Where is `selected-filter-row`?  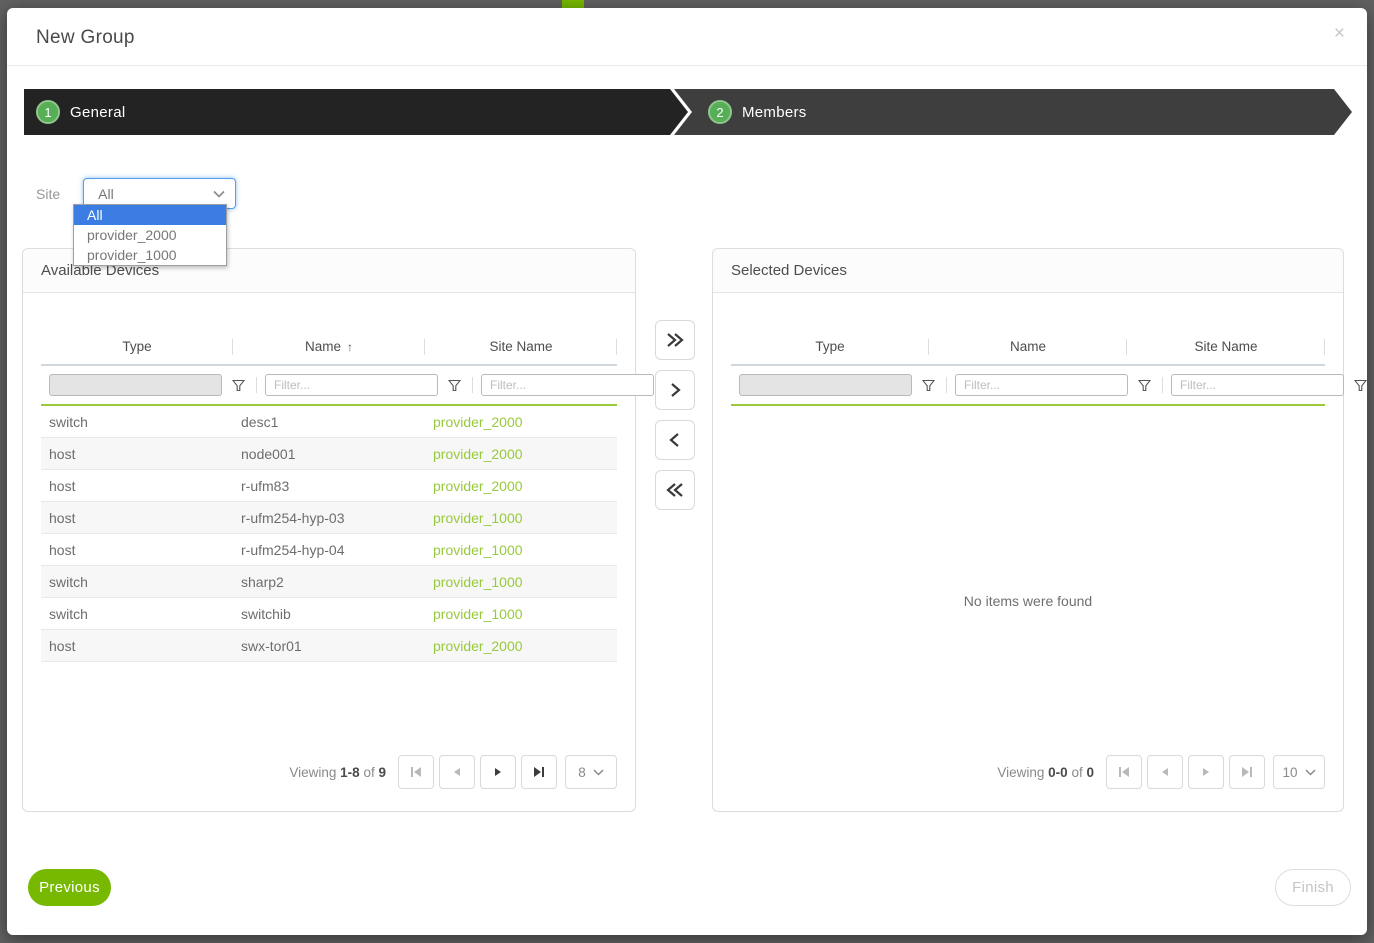 selected-filter-row is located at coordinates (1049, 385).